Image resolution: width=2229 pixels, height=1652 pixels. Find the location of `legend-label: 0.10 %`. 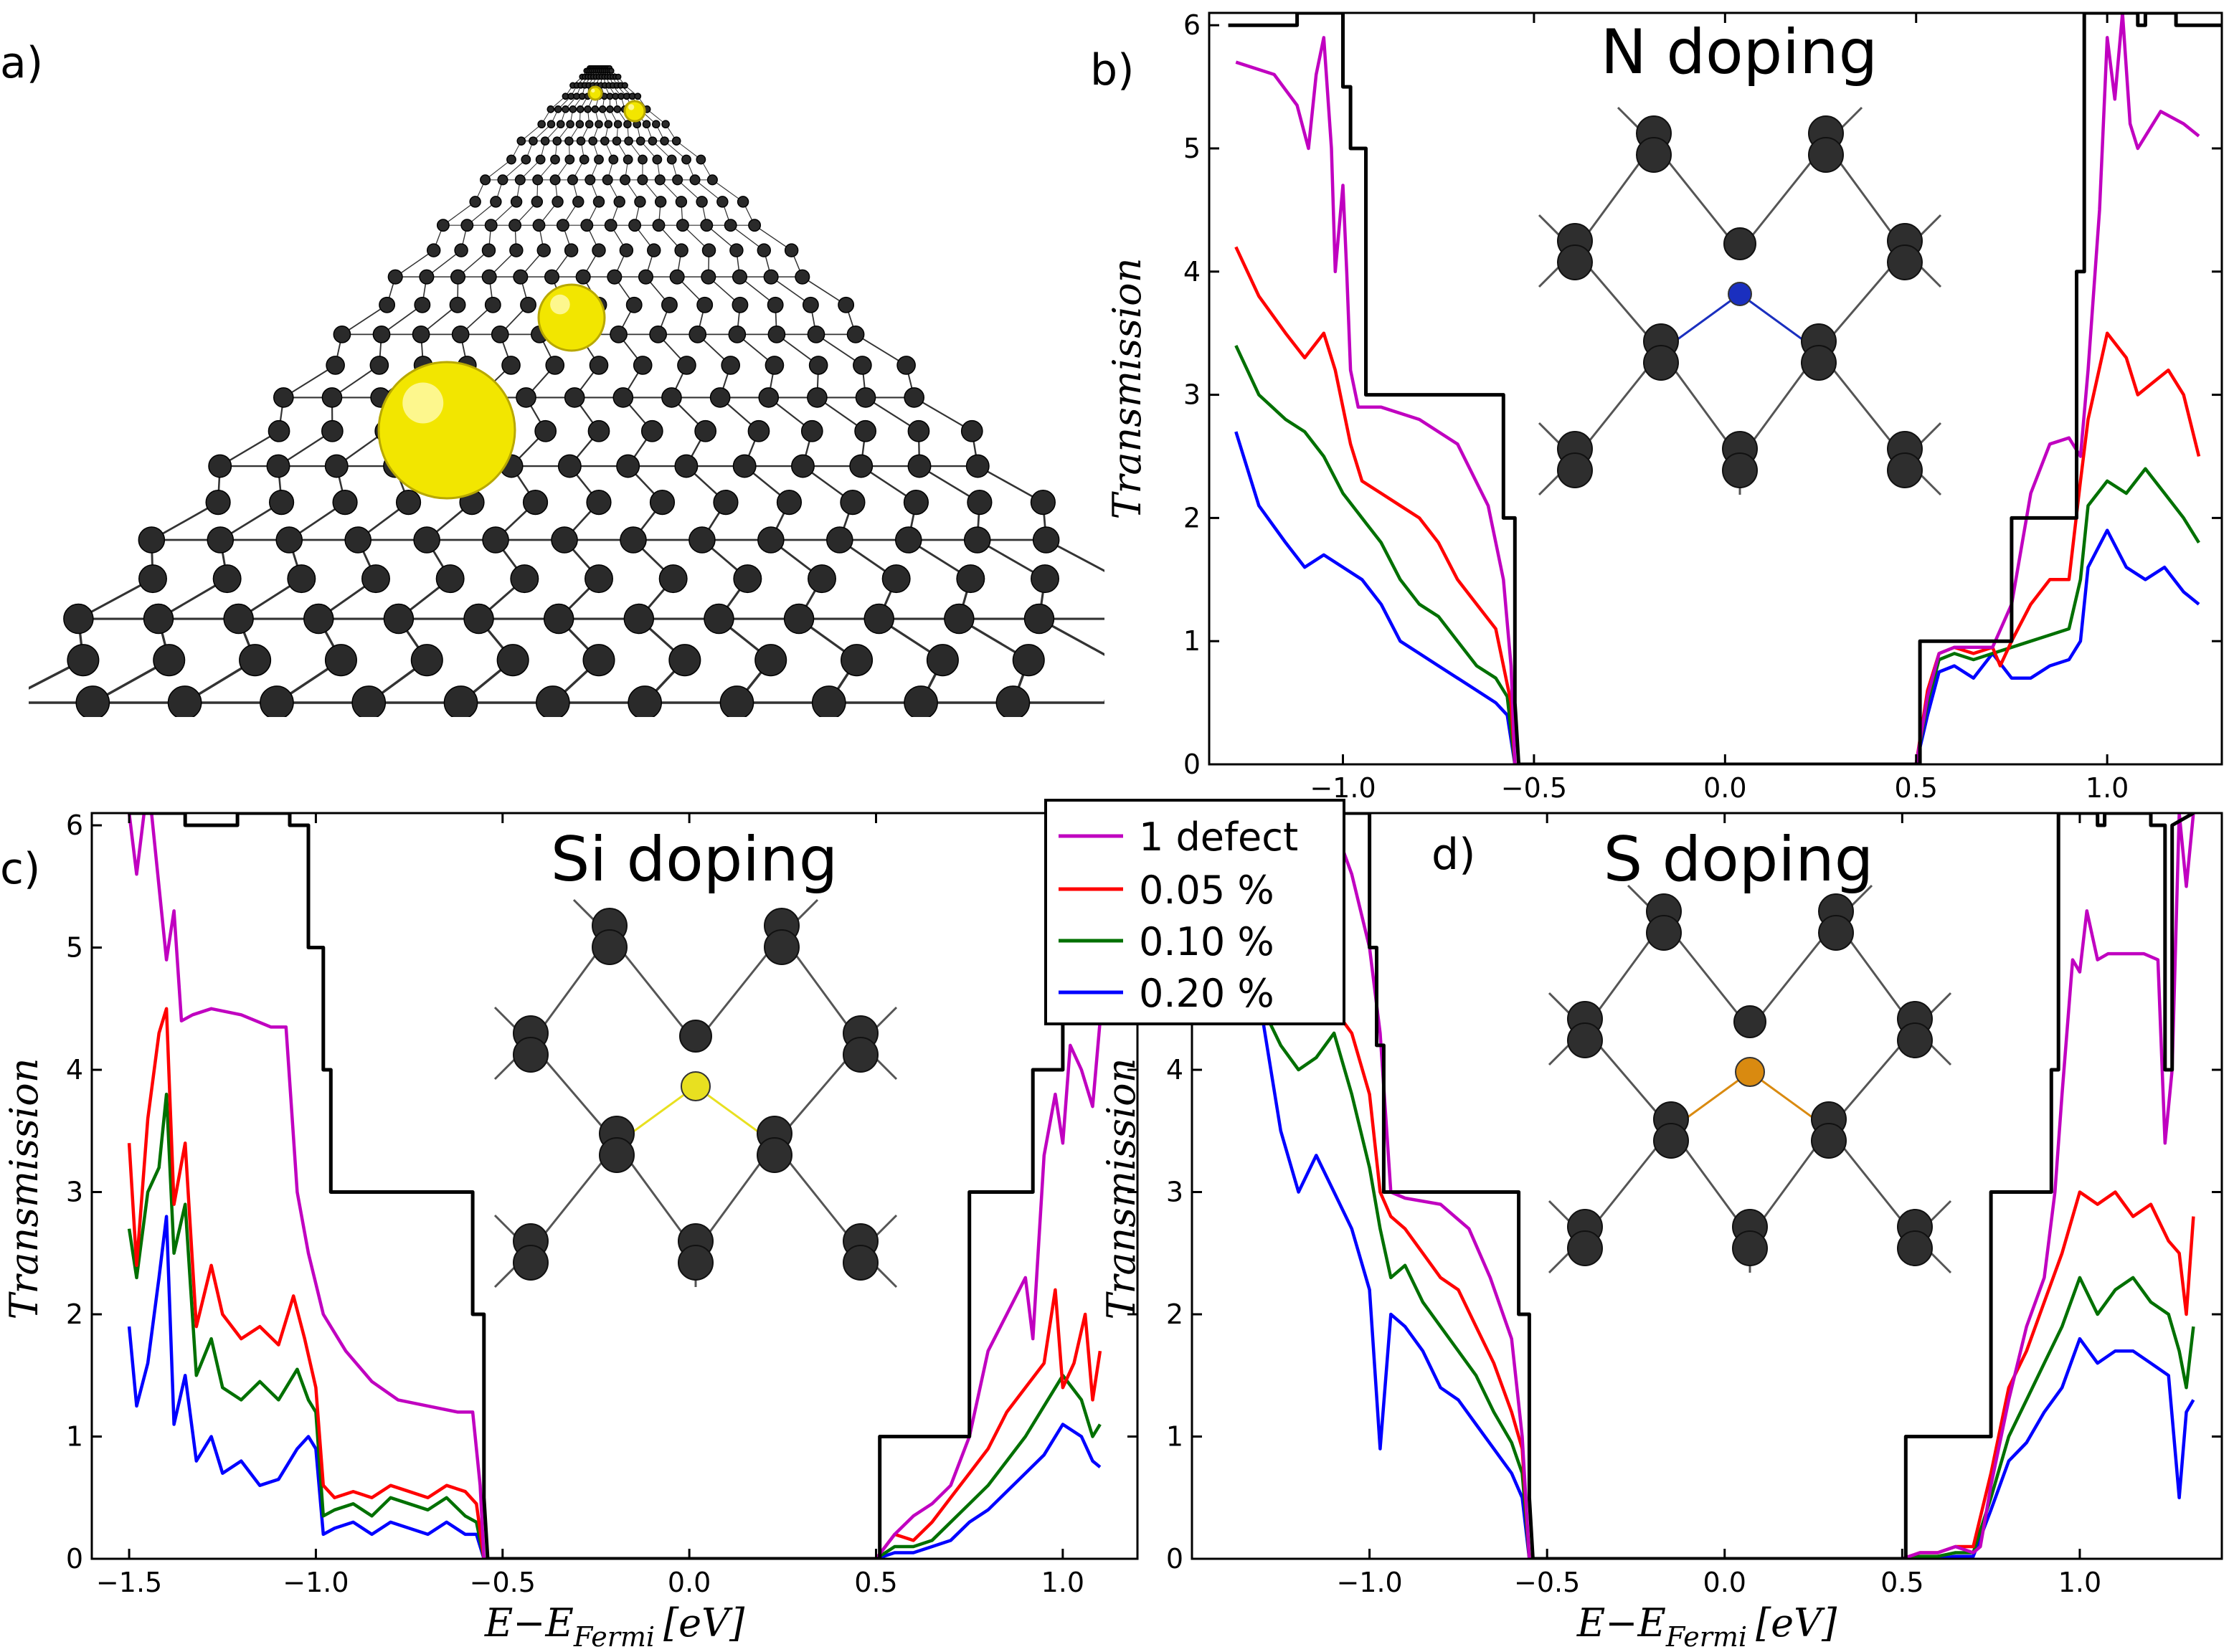

legend-label: 0.10 % is located at coordinates (1206, 941).